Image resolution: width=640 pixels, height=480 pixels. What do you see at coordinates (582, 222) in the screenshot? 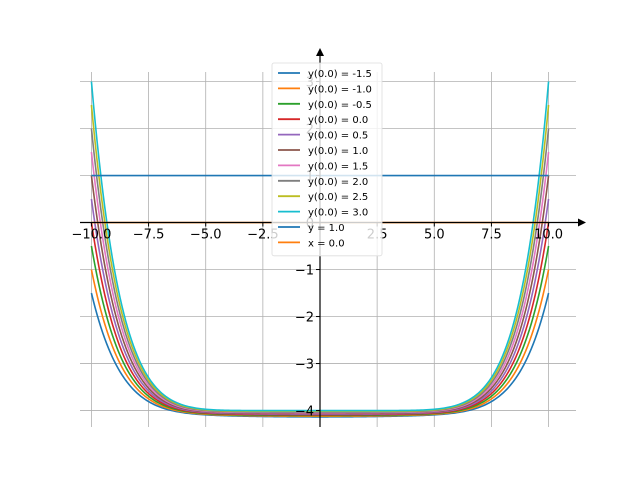
I see `x-axis-arrow` at bounding box center [582, 222].